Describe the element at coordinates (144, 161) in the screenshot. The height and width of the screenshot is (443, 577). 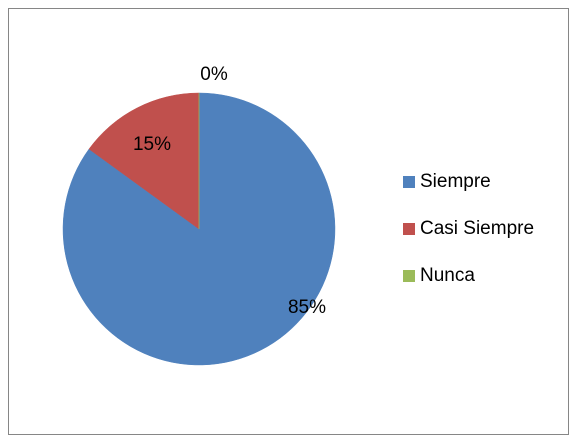
I see `pie-slice` at that location.